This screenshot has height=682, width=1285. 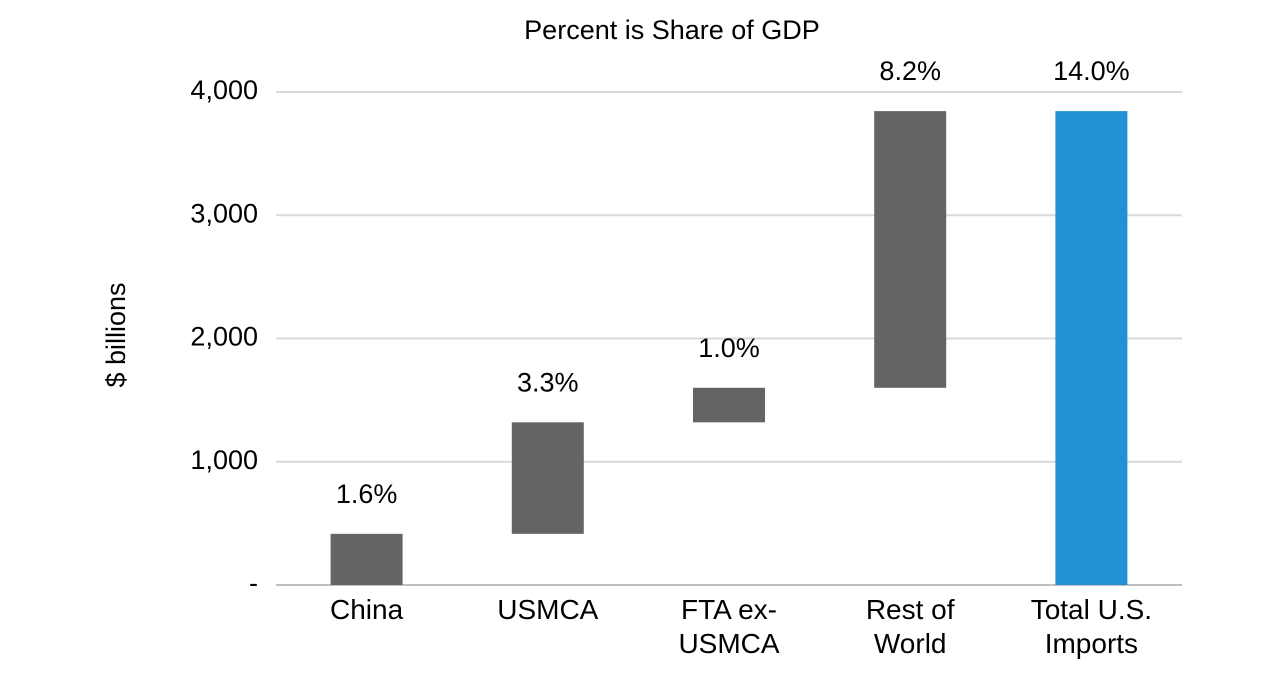 What do you see at coordinates (910, 71) in the screenshot?
I see `data-label: 8.2%` at bounding box center [910, 71].